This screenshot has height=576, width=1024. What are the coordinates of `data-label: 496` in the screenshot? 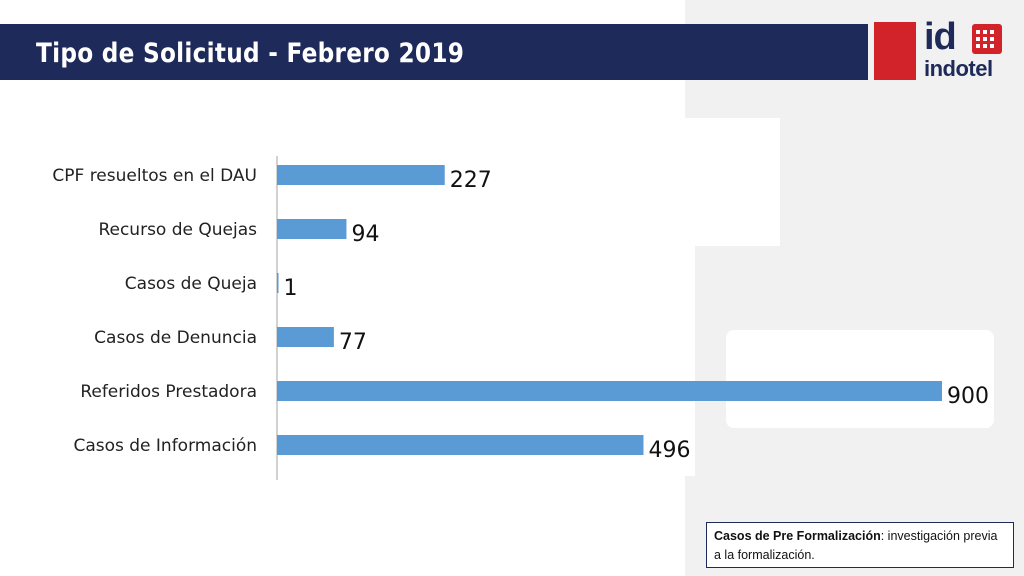 It's located at (669, 450).